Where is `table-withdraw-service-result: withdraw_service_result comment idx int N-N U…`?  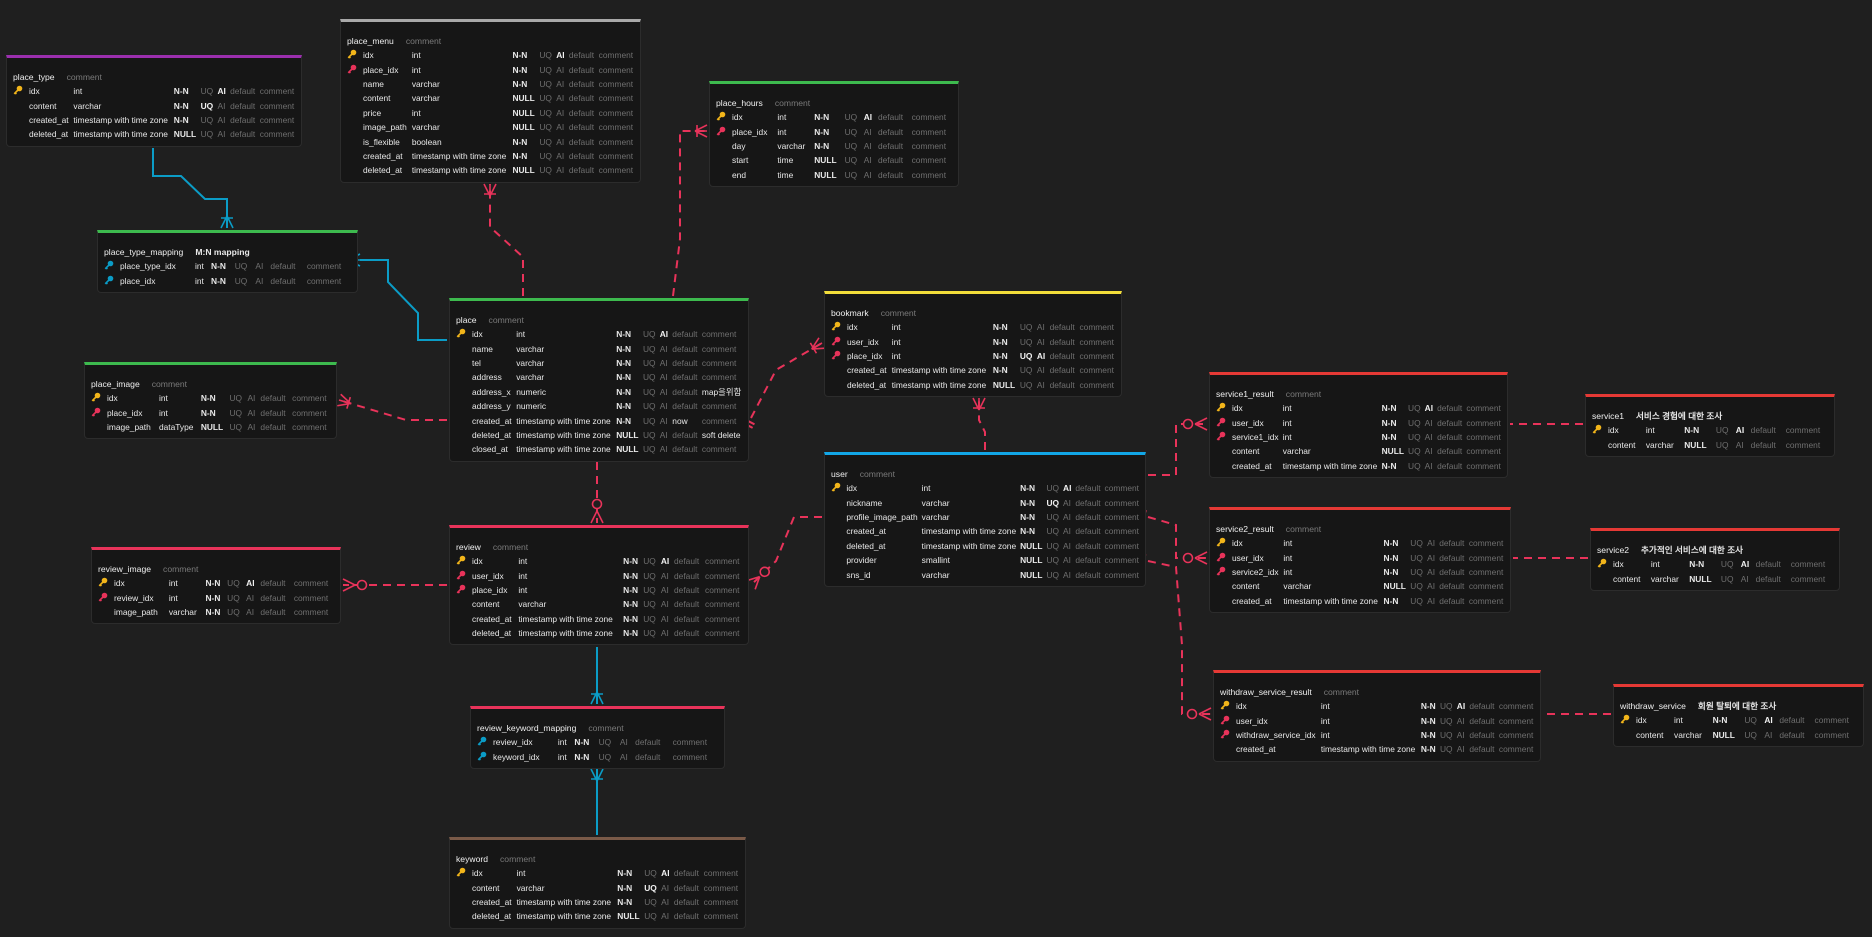
table-withdraw-service-result: withdraw_service_result comment idx int N-N U… is located at coordinates (1377, 716).